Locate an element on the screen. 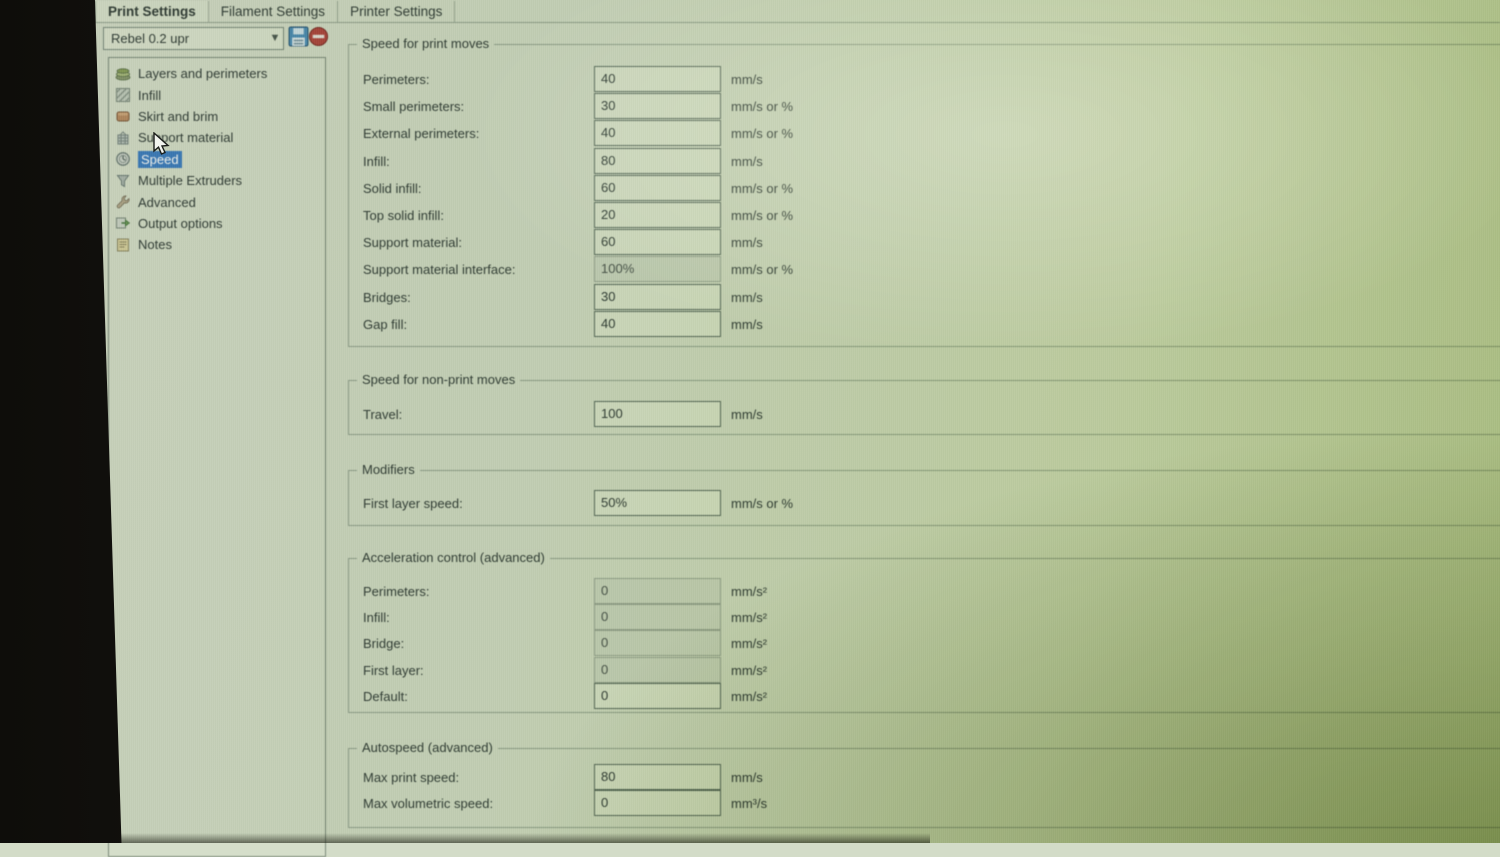 The width and height of the screenshot is (1500, 857). setting-input-small-perimeters: 30 is located at coordinates (657, 106).